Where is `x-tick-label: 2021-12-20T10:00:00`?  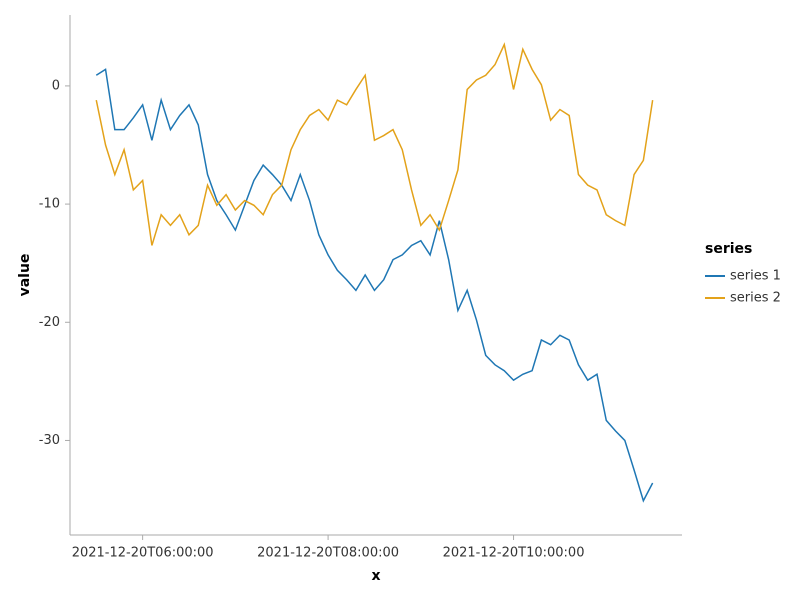 x-tick-label: 2021-12-20T10:00:00 is located at coordinates (514, 553).